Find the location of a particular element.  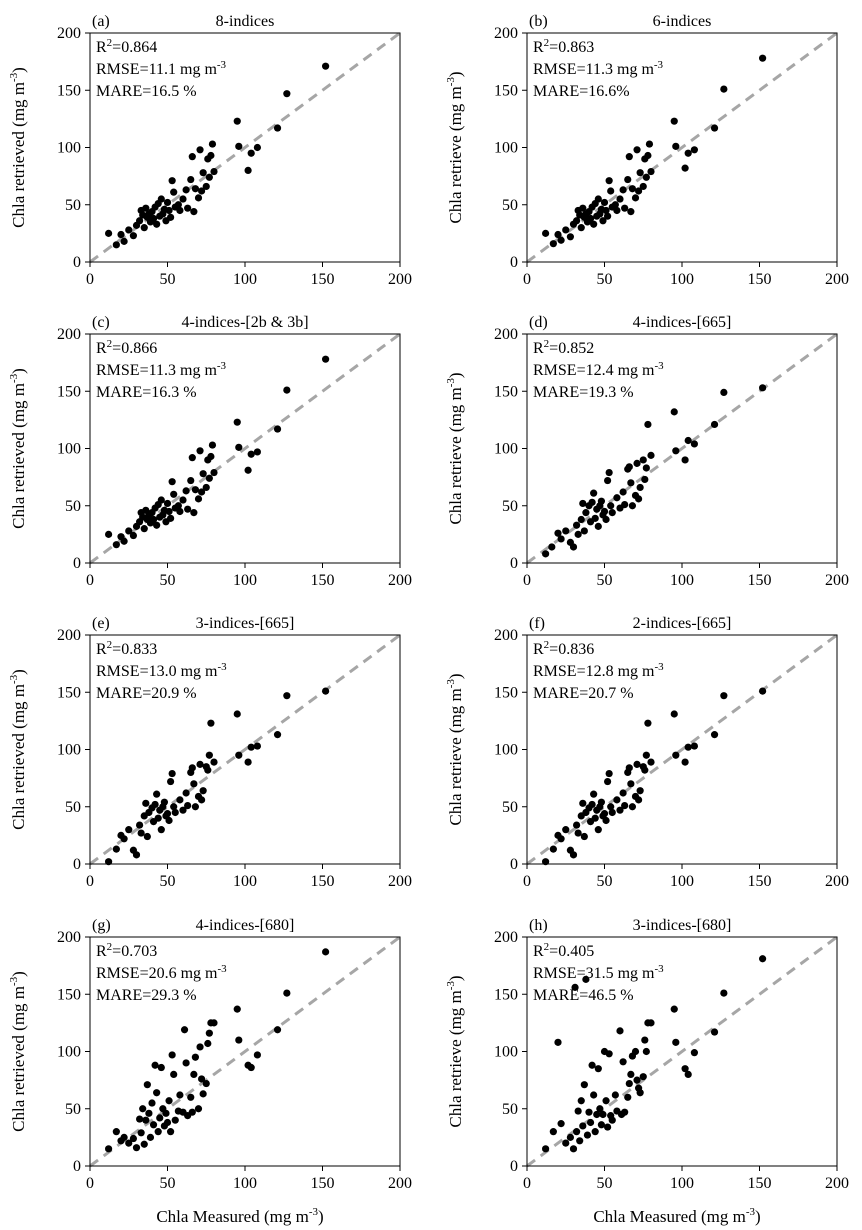

y-tick-label: 100 is located at coordinates (506, 449).